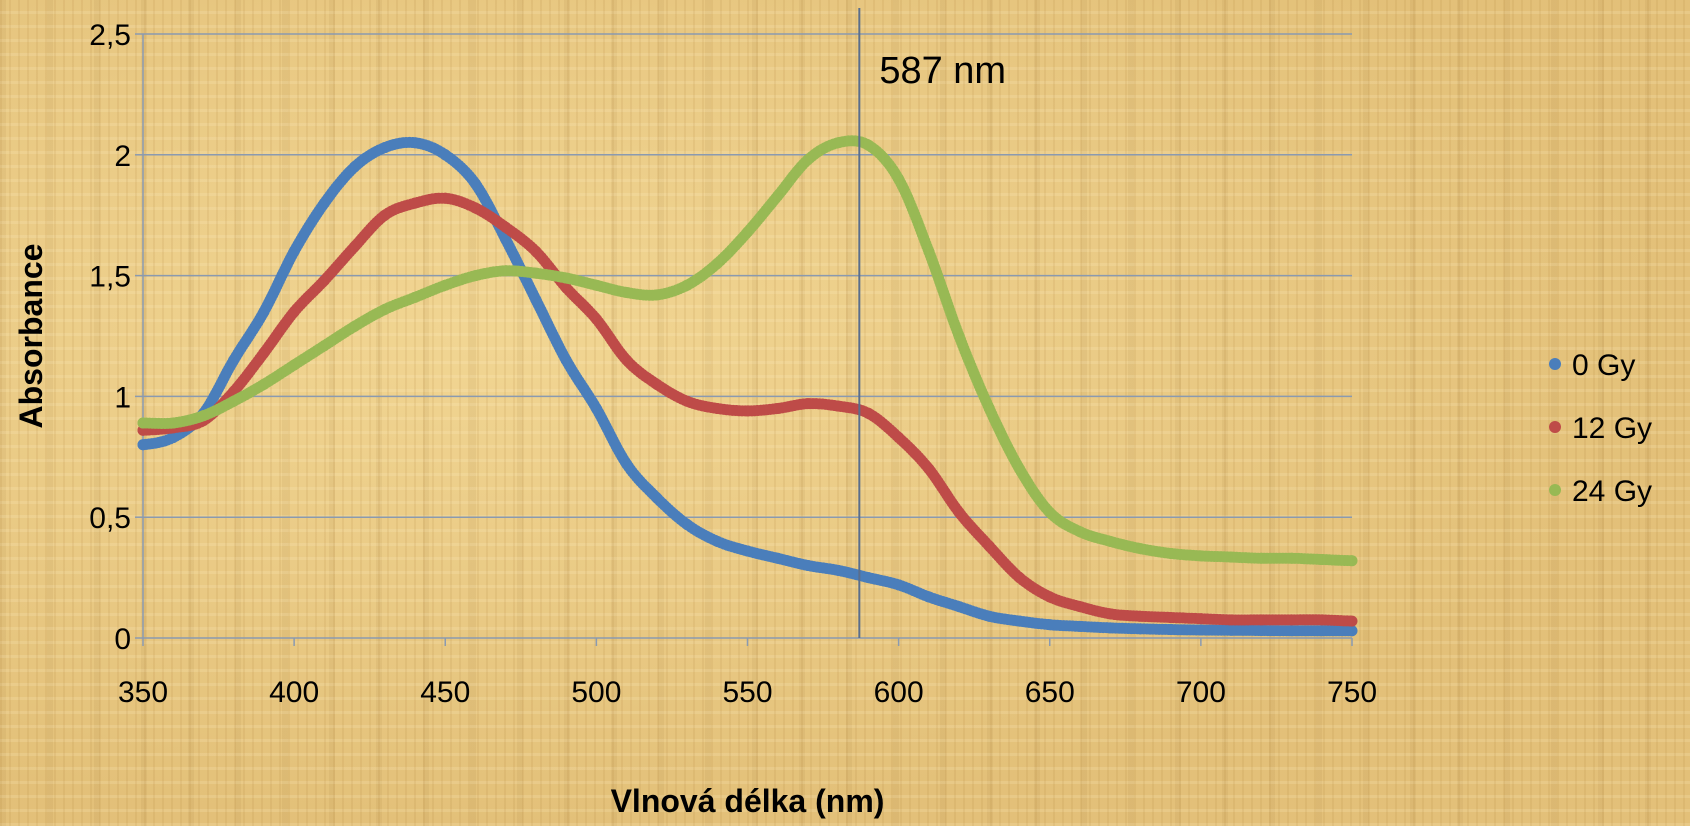  I want to click on x-tick-label-7: 700, so click(1201, 692).